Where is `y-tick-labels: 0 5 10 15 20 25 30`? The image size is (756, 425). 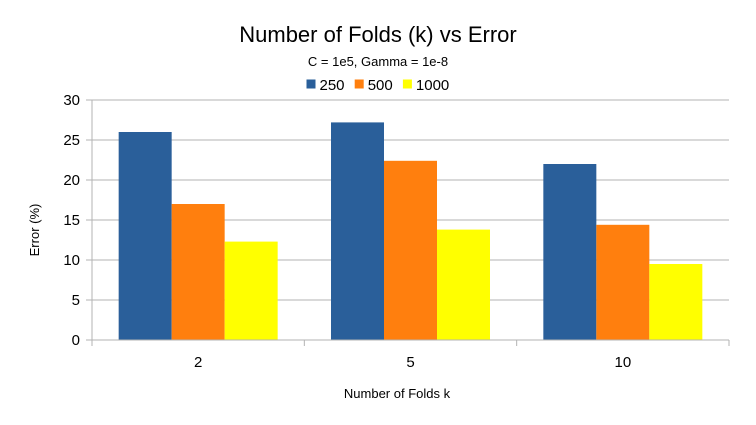
y-tick-labels: 0 5 10 15 20 25 30 is located at coordinates (71, 220).